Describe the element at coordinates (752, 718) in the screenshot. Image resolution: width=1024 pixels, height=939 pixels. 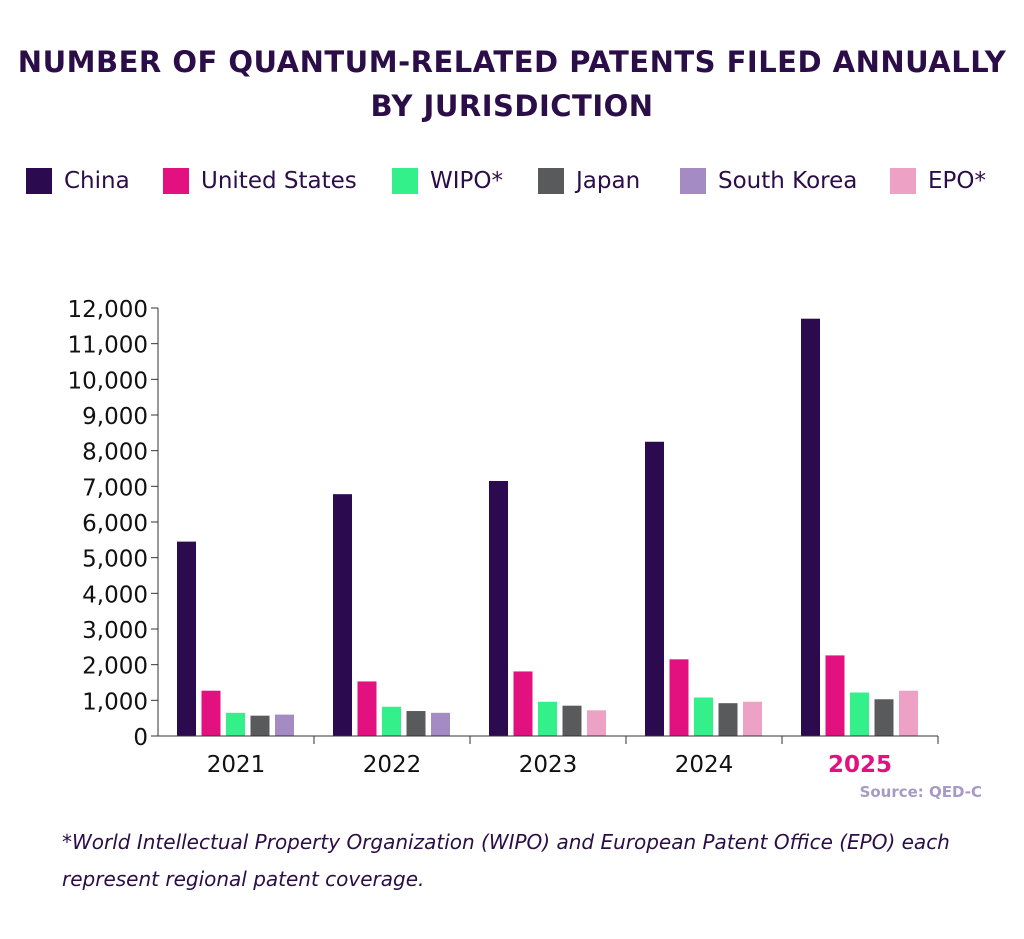
I see `bar-epo-2024` at that location.